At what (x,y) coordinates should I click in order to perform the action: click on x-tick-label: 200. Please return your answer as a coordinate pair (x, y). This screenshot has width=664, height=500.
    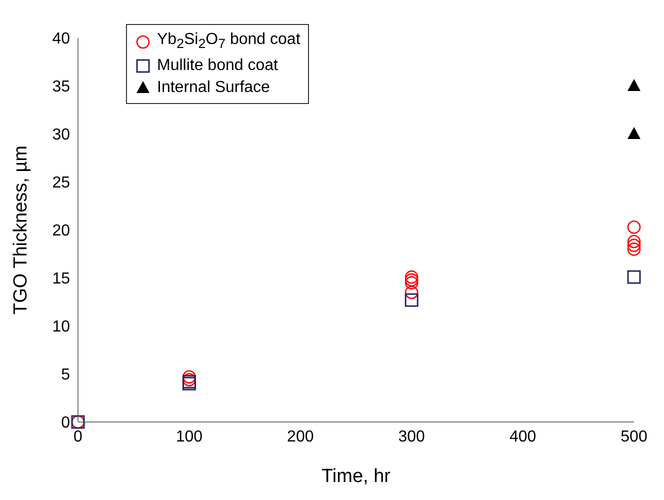
    Looking at the image, I should click on (300, 437).